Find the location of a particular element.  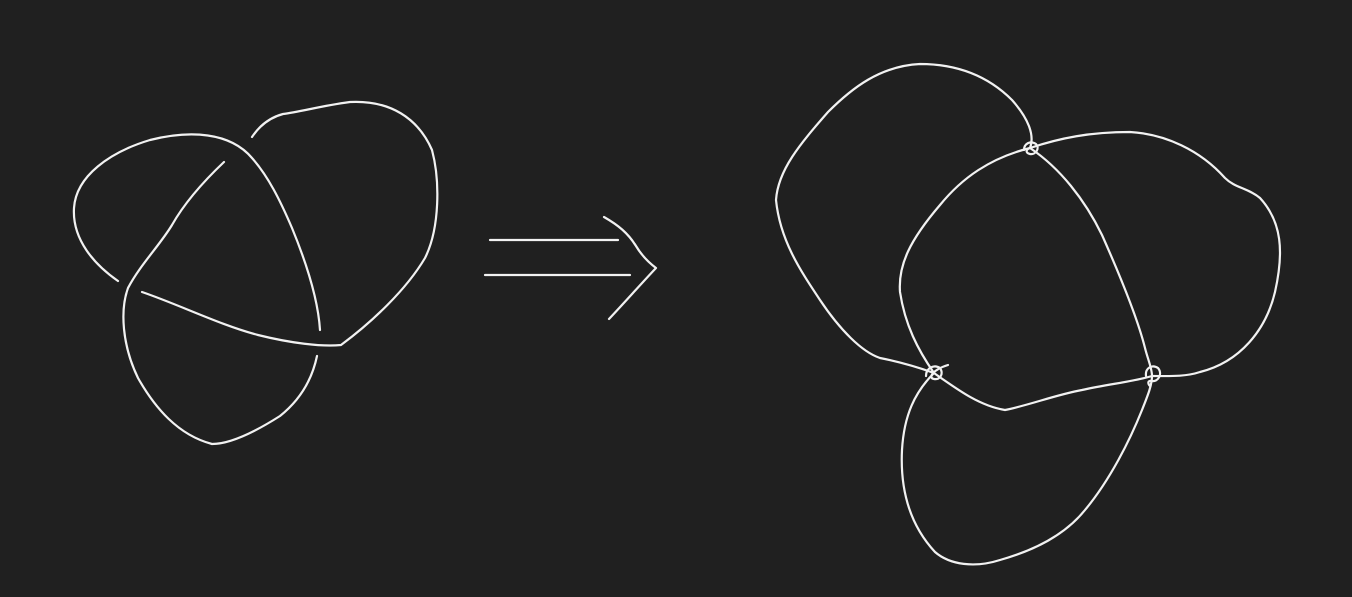

resolved-strand-top-left-lobe is located at coordinates (903, 218).